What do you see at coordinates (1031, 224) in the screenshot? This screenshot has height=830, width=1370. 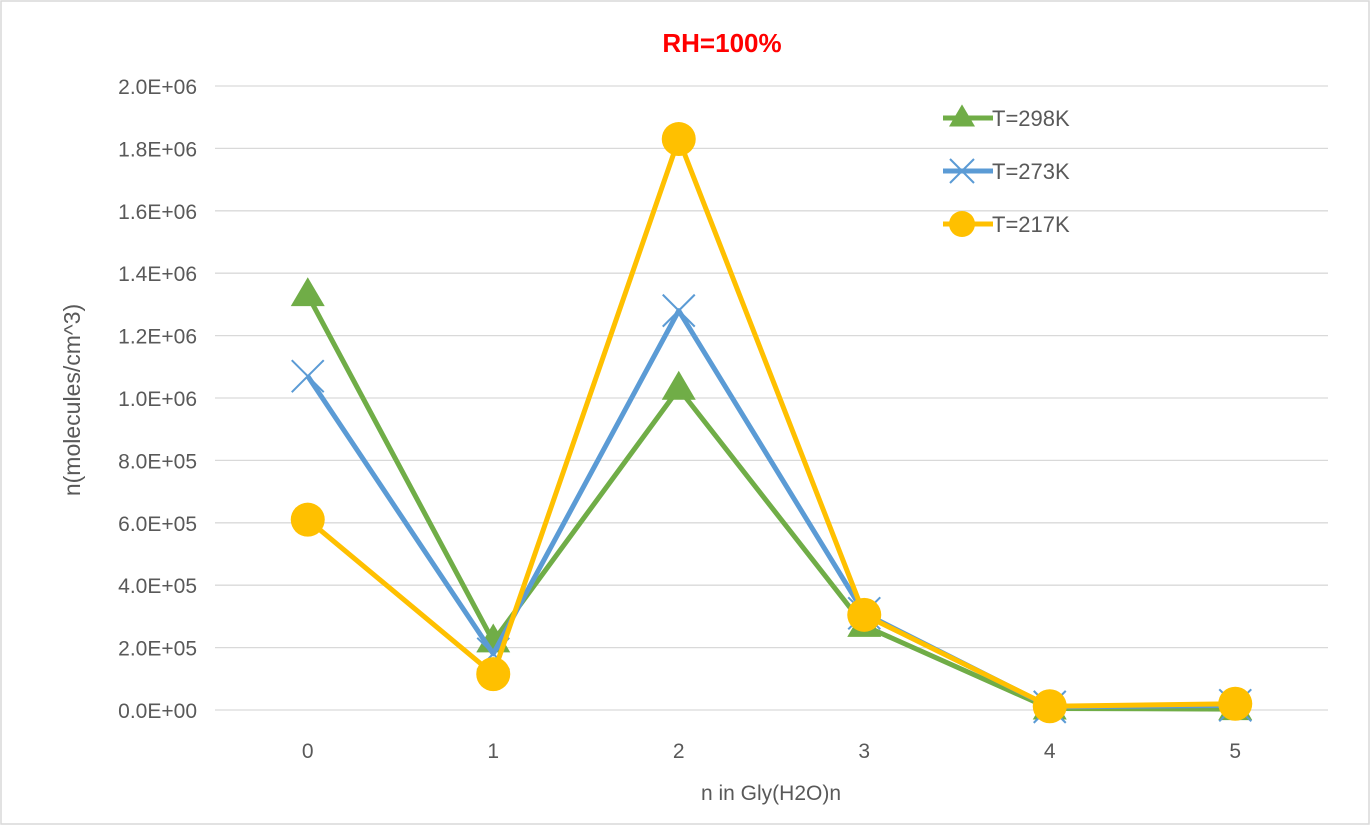 I see `legend-label: T=217K` at bounding box center [1031, 224].